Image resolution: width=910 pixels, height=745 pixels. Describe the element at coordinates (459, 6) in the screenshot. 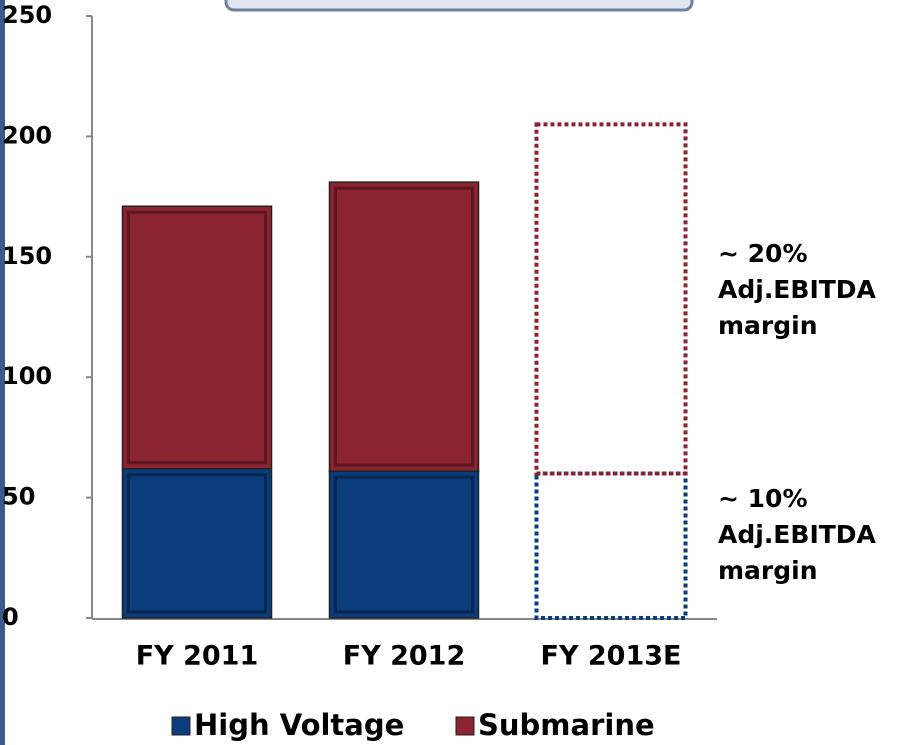

I see `header-box` at that location.